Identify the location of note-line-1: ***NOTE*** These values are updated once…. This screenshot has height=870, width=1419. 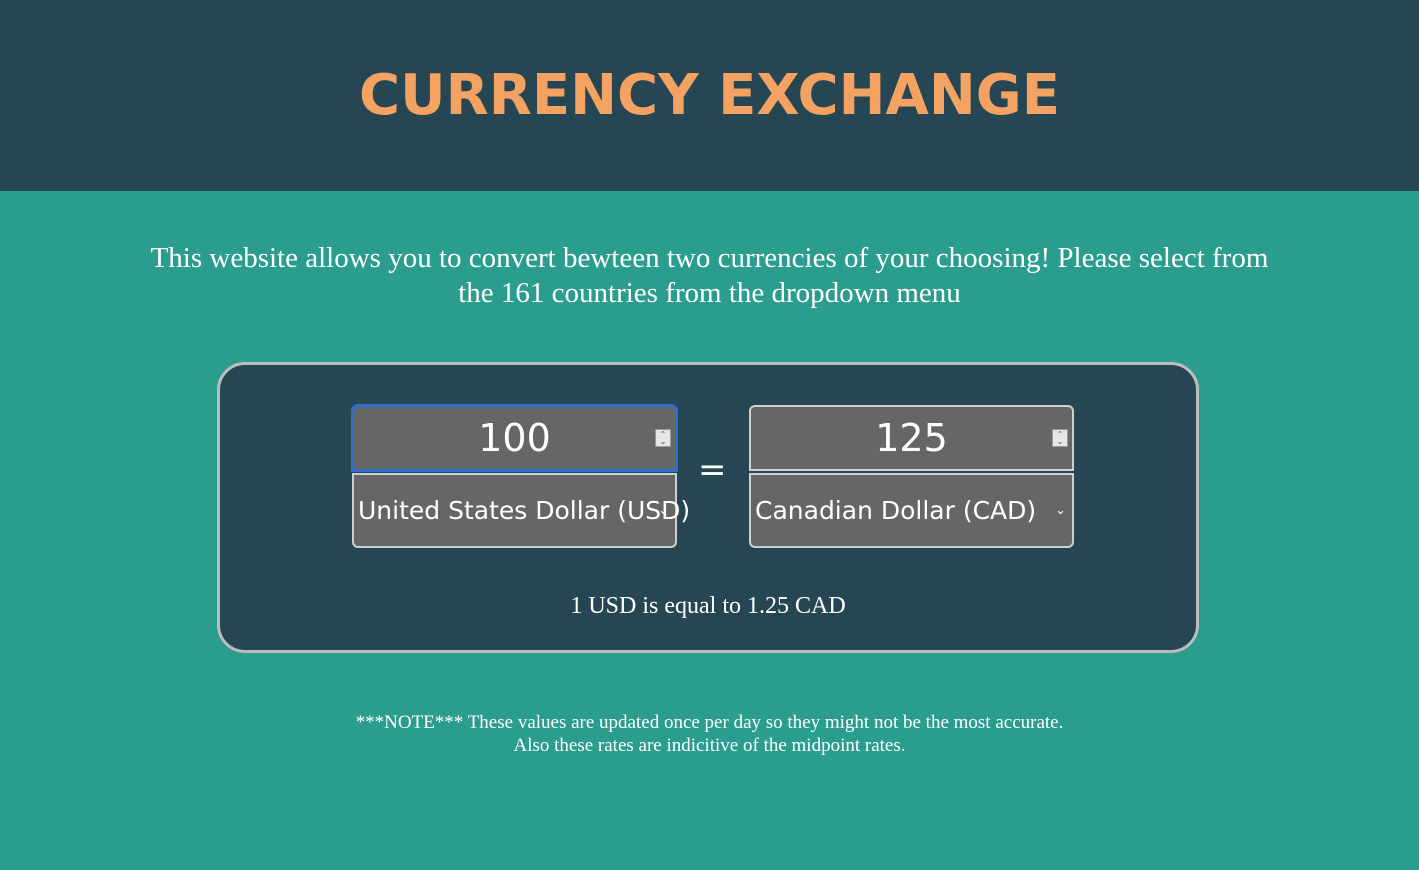
(709, 722).